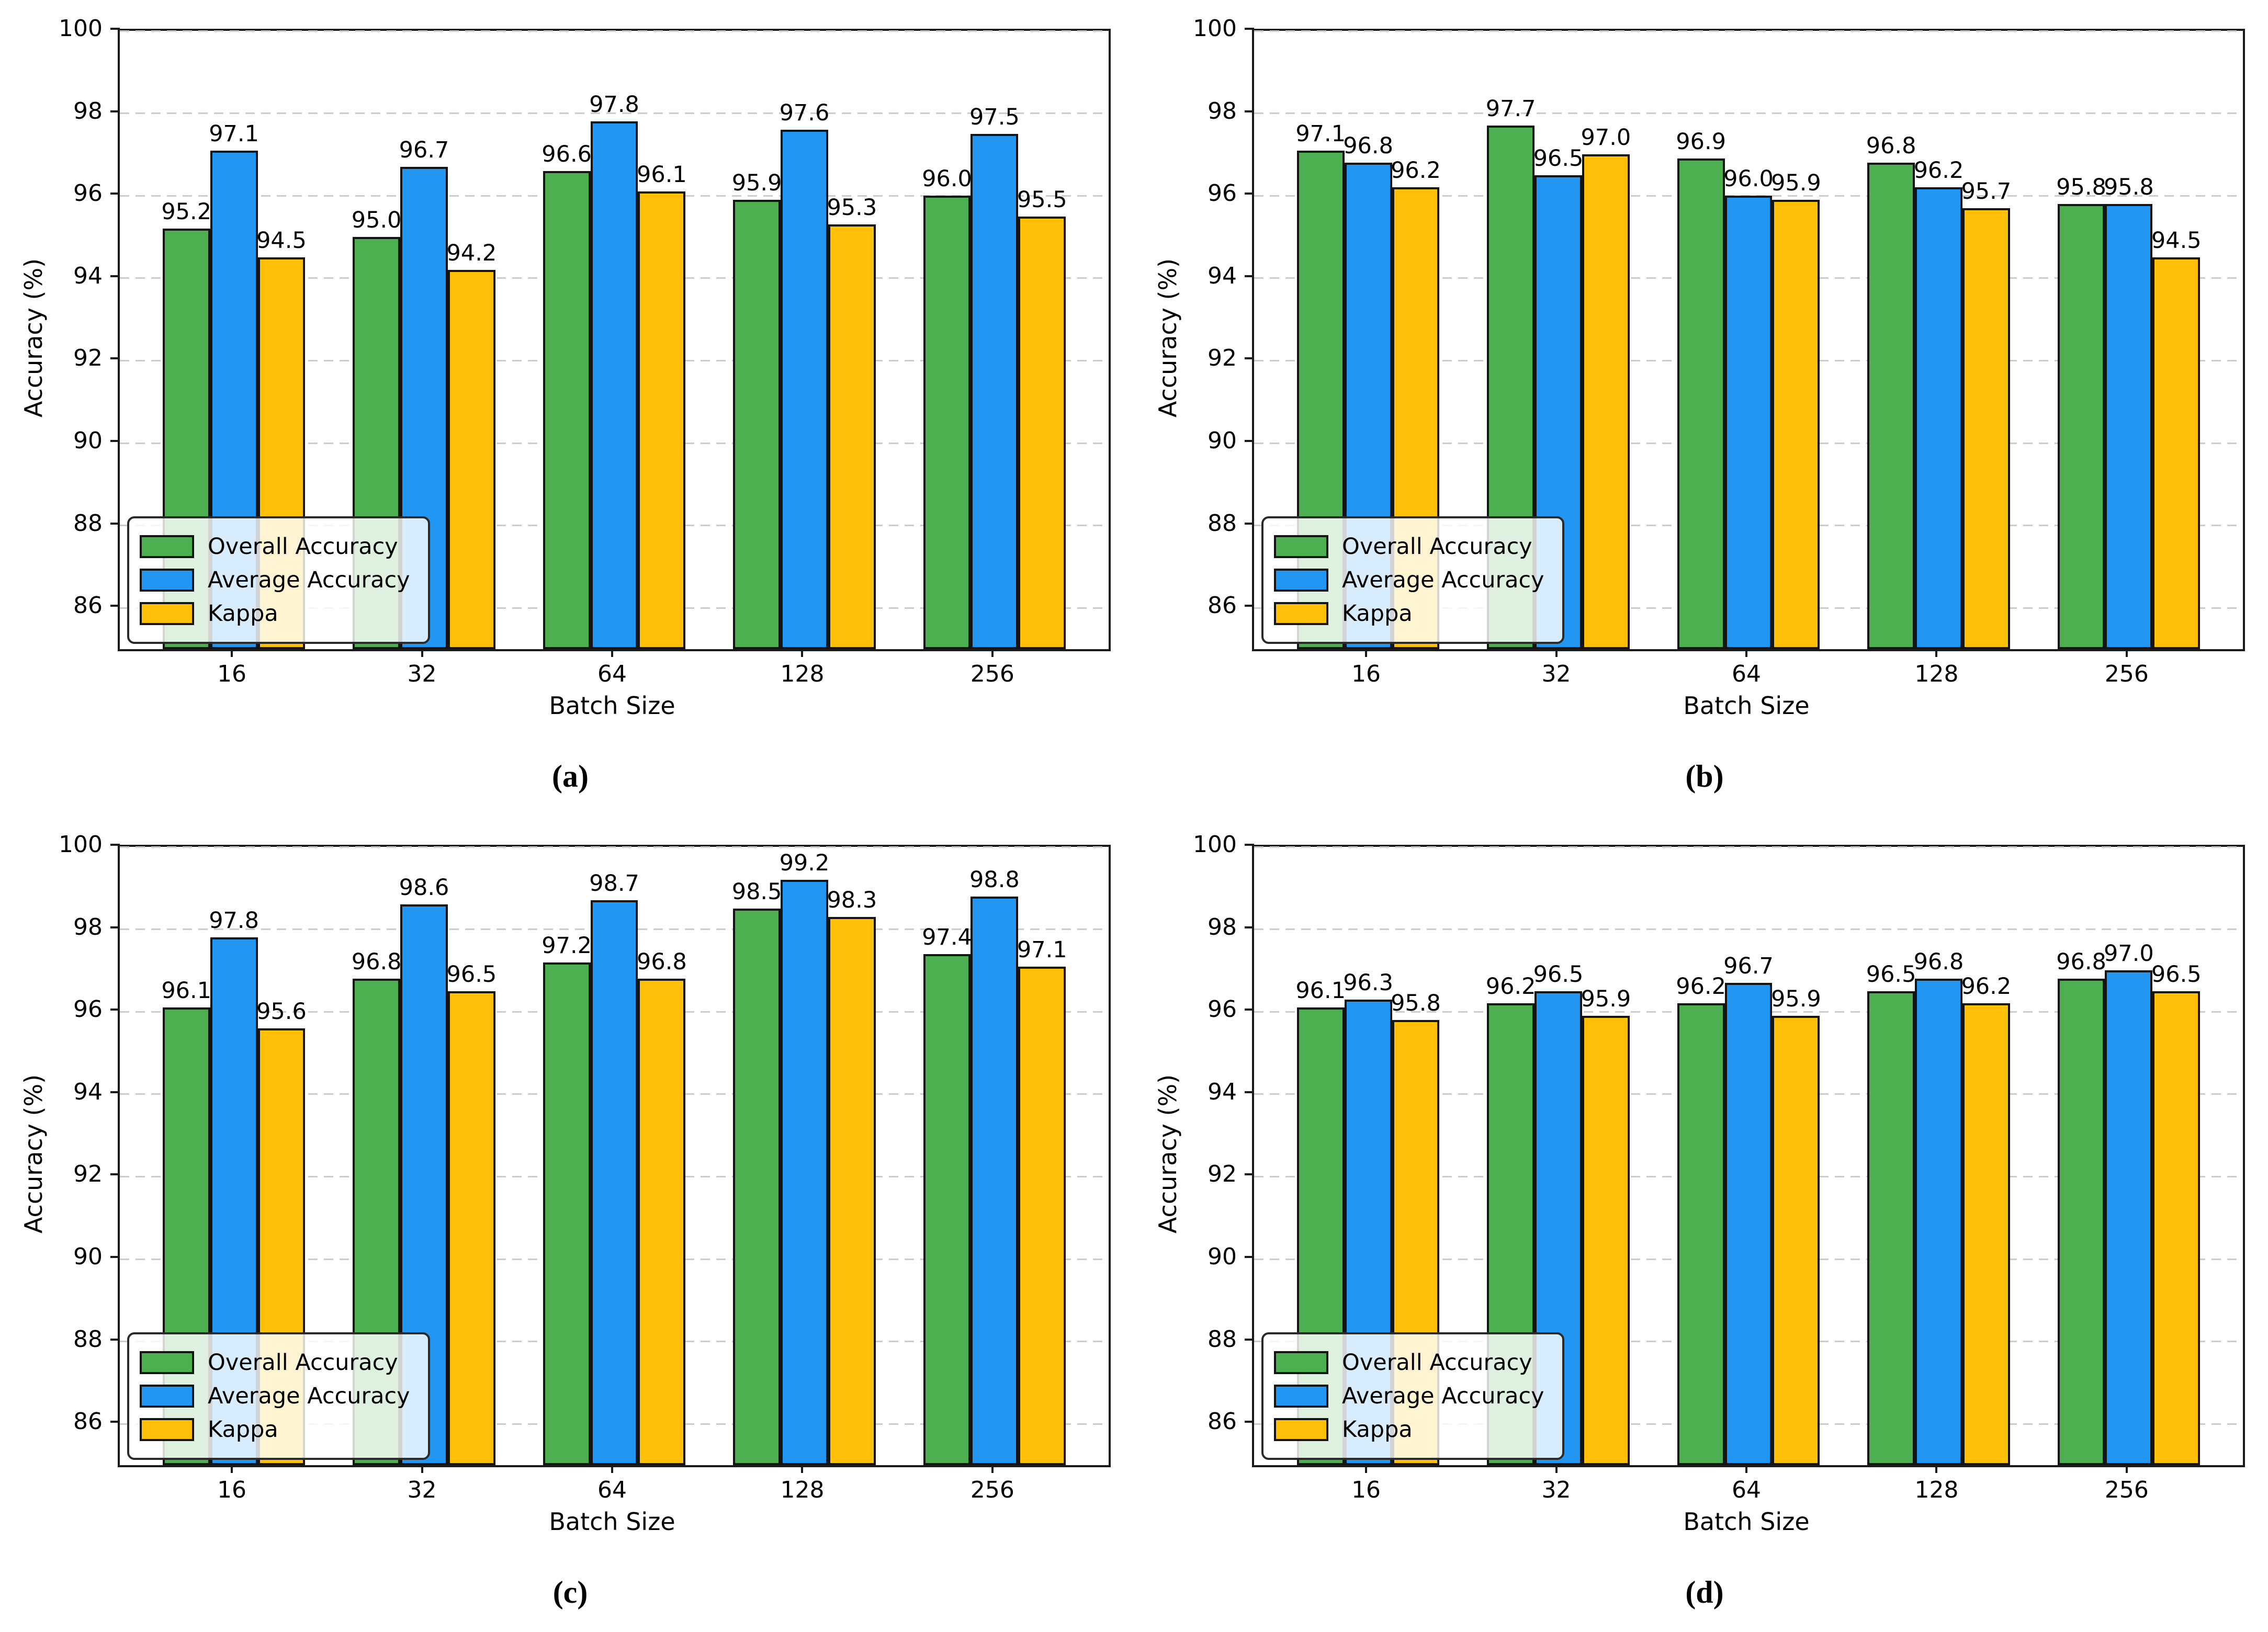  What do you see at coordinates (376, 220) in the screenshot?
I see `bar-value-label: 95.0` at bounding box center [376, 220].